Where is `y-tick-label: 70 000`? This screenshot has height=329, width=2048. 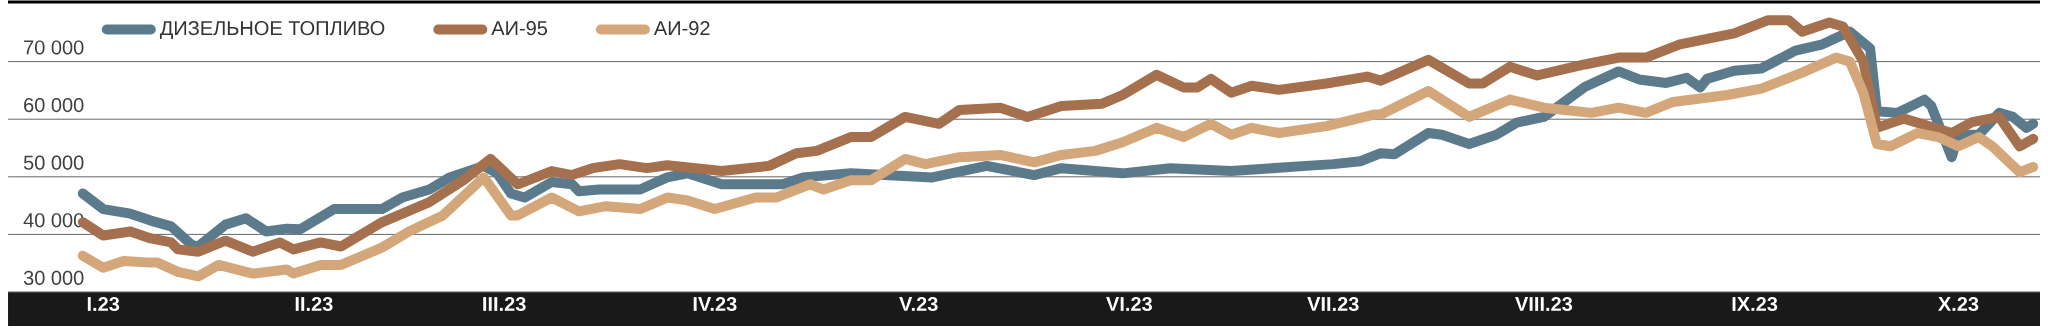
y-tick-label: 70 000 is located at coordinates (54, 47).